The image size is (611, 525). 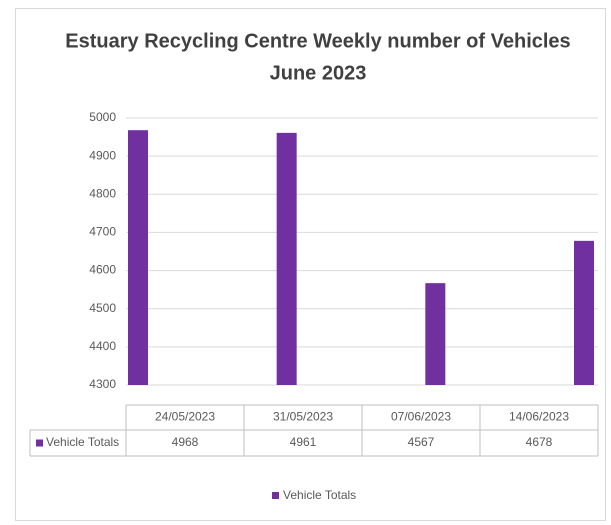 What do you see at coordinates (539, 442) in the screenshot?
I see `table-value: 4678` at bounding box center [539, 442].